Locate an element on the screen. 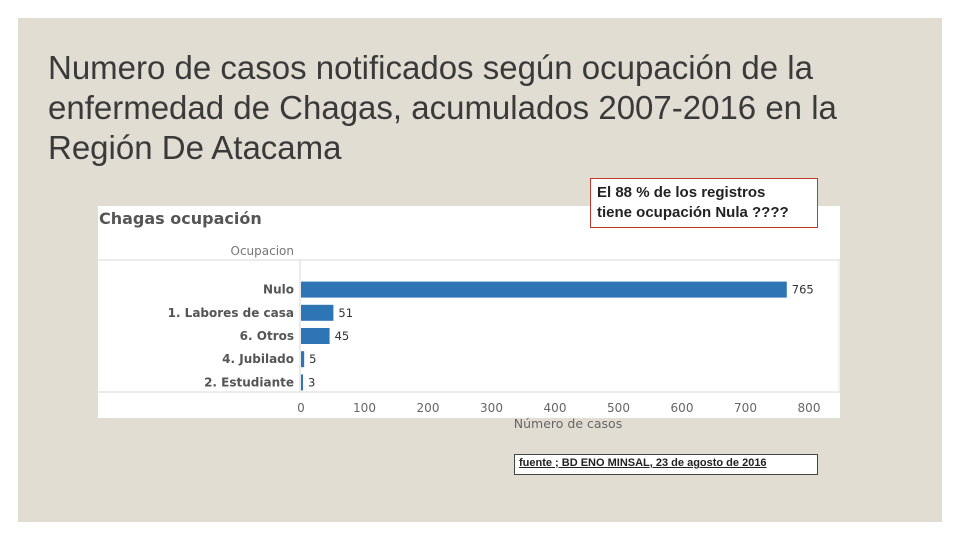  data-label: 51 is located at coordinates (345, 313).